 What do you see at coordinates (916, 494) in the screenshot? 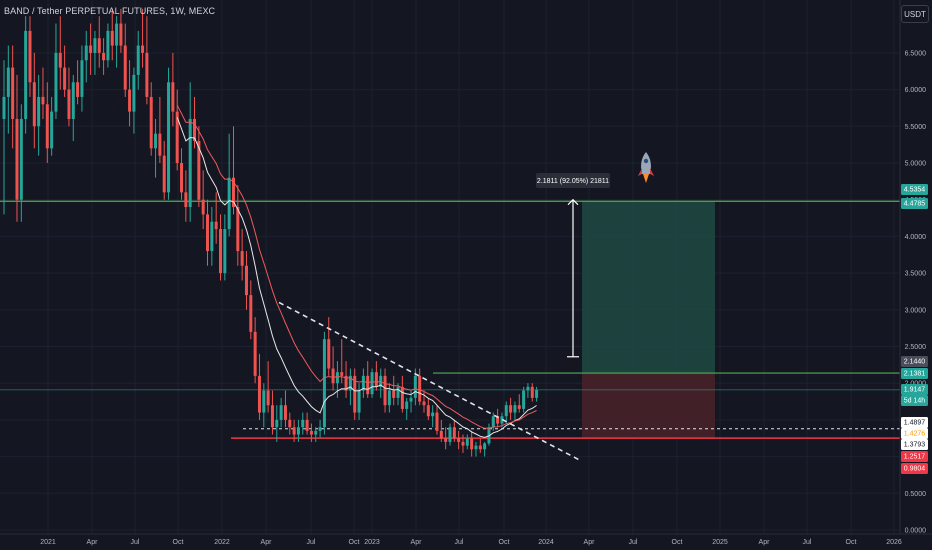
I see `y-tick-label: 0.5000` at bounding box center [916, 494].